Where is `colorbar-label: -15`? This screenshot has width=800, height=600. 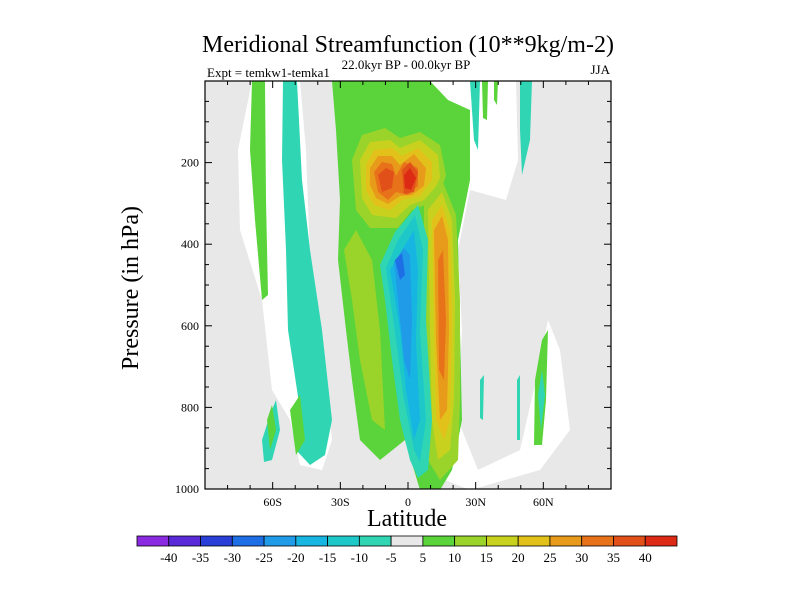 colorbar-label: -15 is located at coordinates (327, 557).